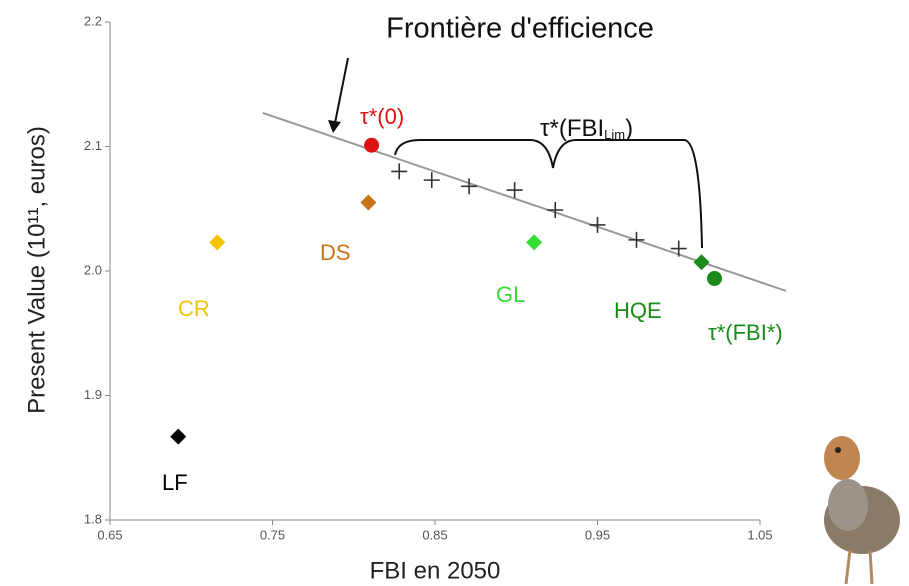  I want to click on lim-sub: Lim, so click(614, 134).